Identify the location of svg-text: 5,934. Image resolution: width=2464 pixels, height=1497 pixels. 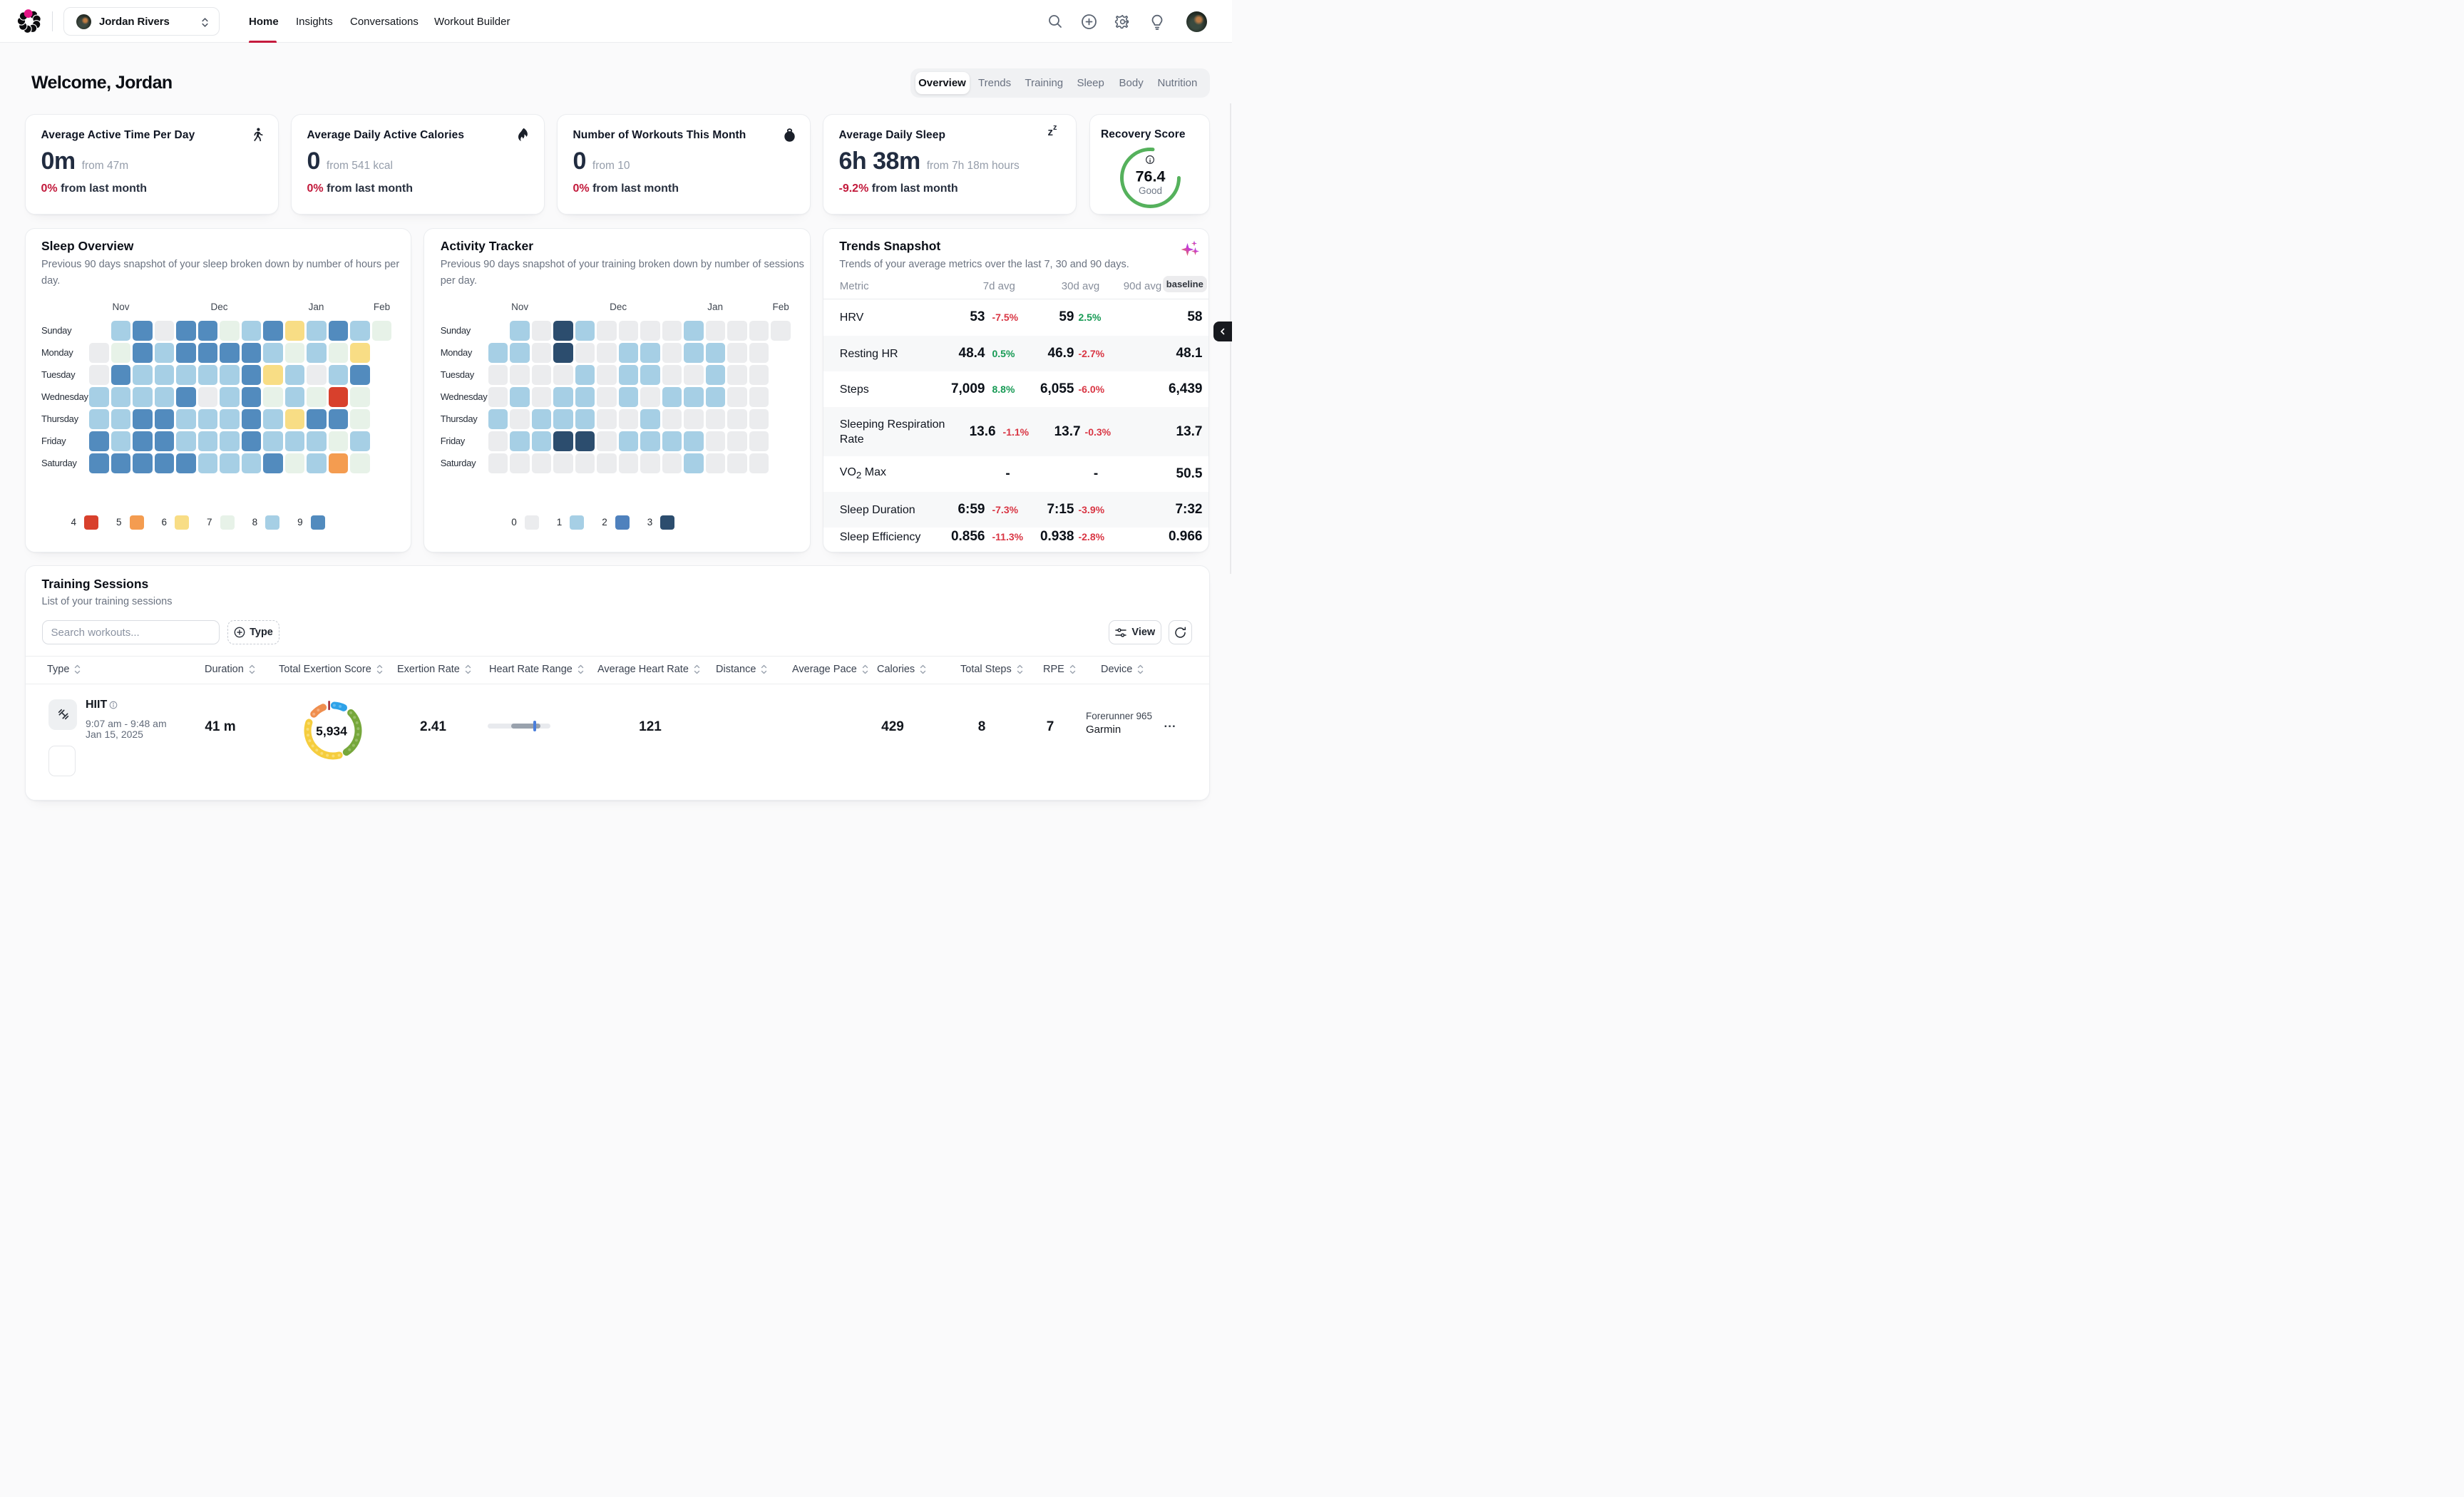
(331, 731).